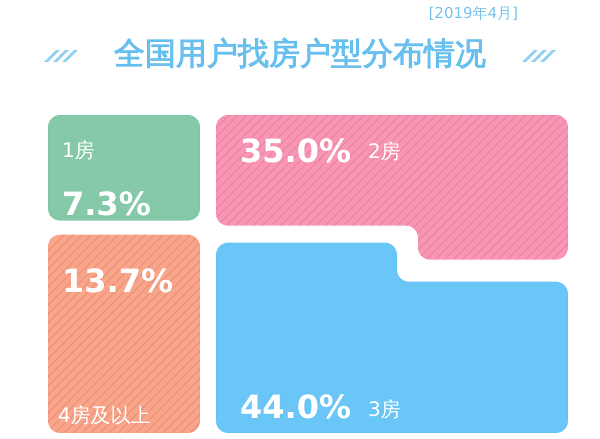 The image size is (600, 439). Describe the element at coordinates (384, 151) in the screenshot. I see `category-label: 2房` at that location.